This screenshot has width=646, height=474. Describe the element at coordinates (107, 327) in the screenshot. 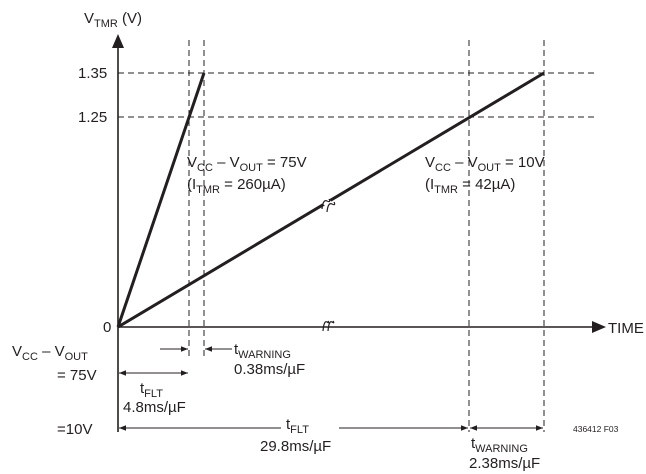

I see `y-tick-0: 0` at that location.